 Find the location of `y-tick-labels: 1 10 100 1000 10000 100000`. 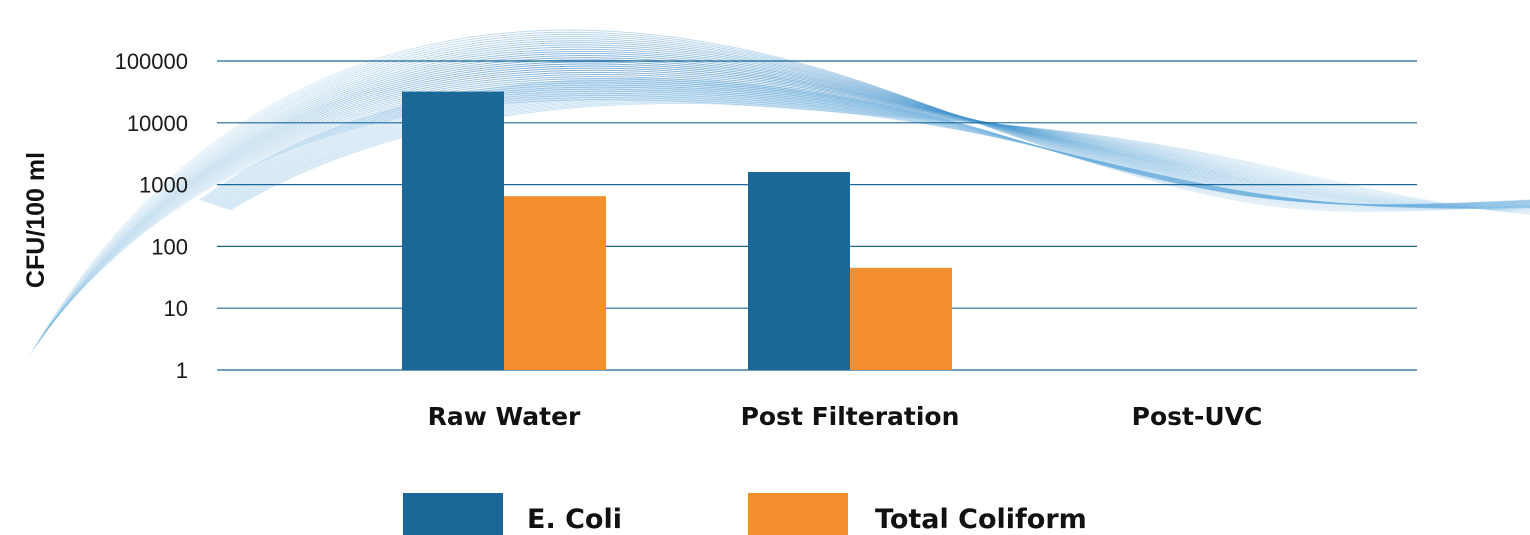

y-tick-labels: 1 10 100 1000 10000 100000 is located at coordinates (151, 216).